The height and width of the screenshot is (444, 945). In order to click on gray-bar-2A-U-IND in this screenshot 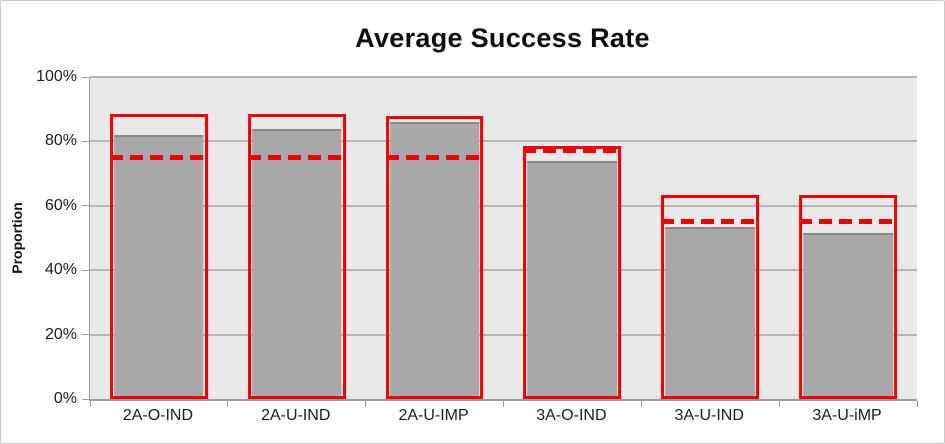, I will do `click(296, 263)`.